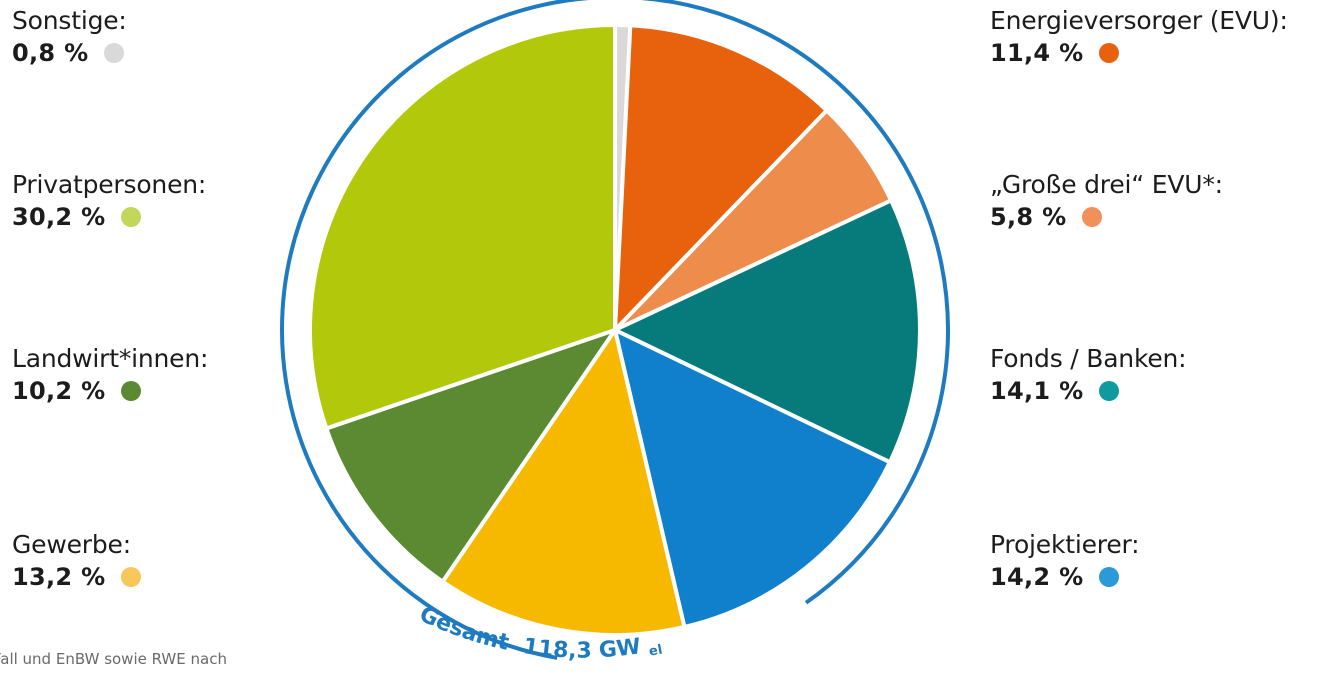  What do you see at coordinates (69, 38) in the screenshot?
I see `legend-item-sonstige: Sonstige: 0,8 %` at bounding box center [69, 38].